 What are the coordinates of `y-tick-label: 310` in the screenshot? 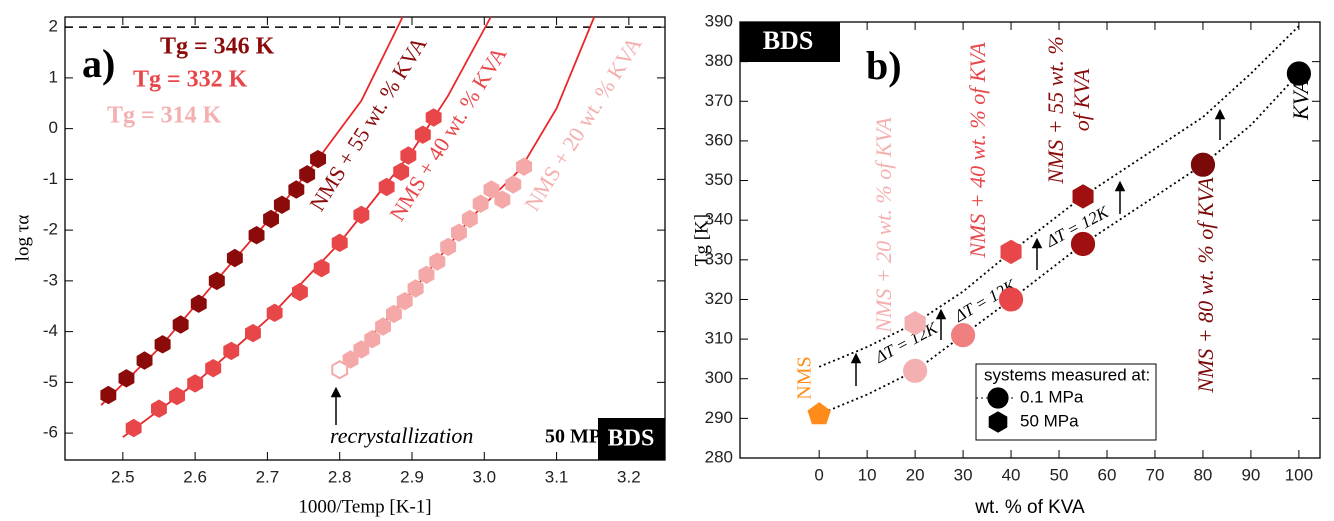 It's located at (719, 338).